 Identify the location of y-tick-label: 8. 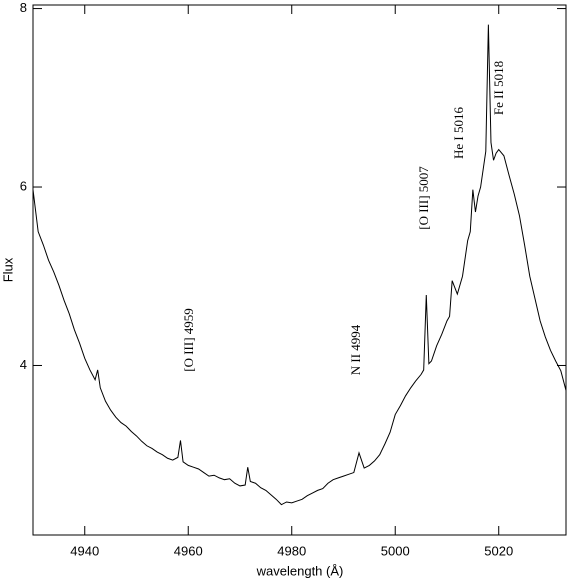
(23, 7).